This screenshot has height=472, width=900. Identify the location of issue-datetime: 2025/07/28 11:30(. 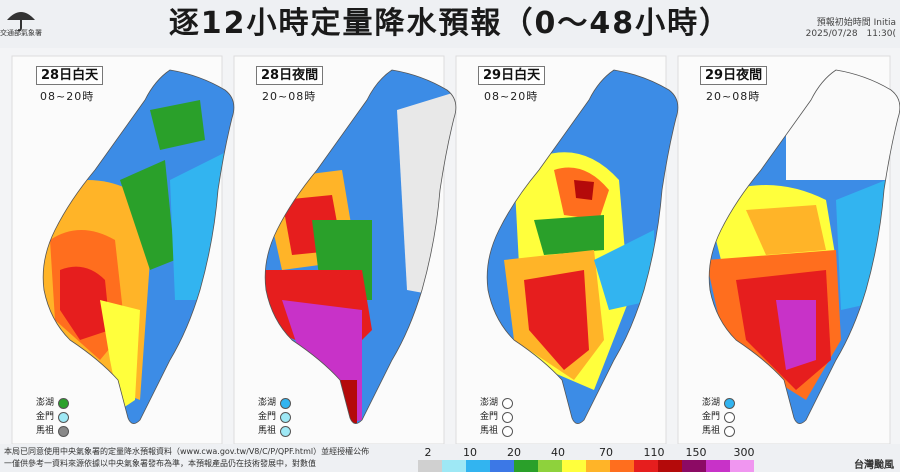
(850, 34).